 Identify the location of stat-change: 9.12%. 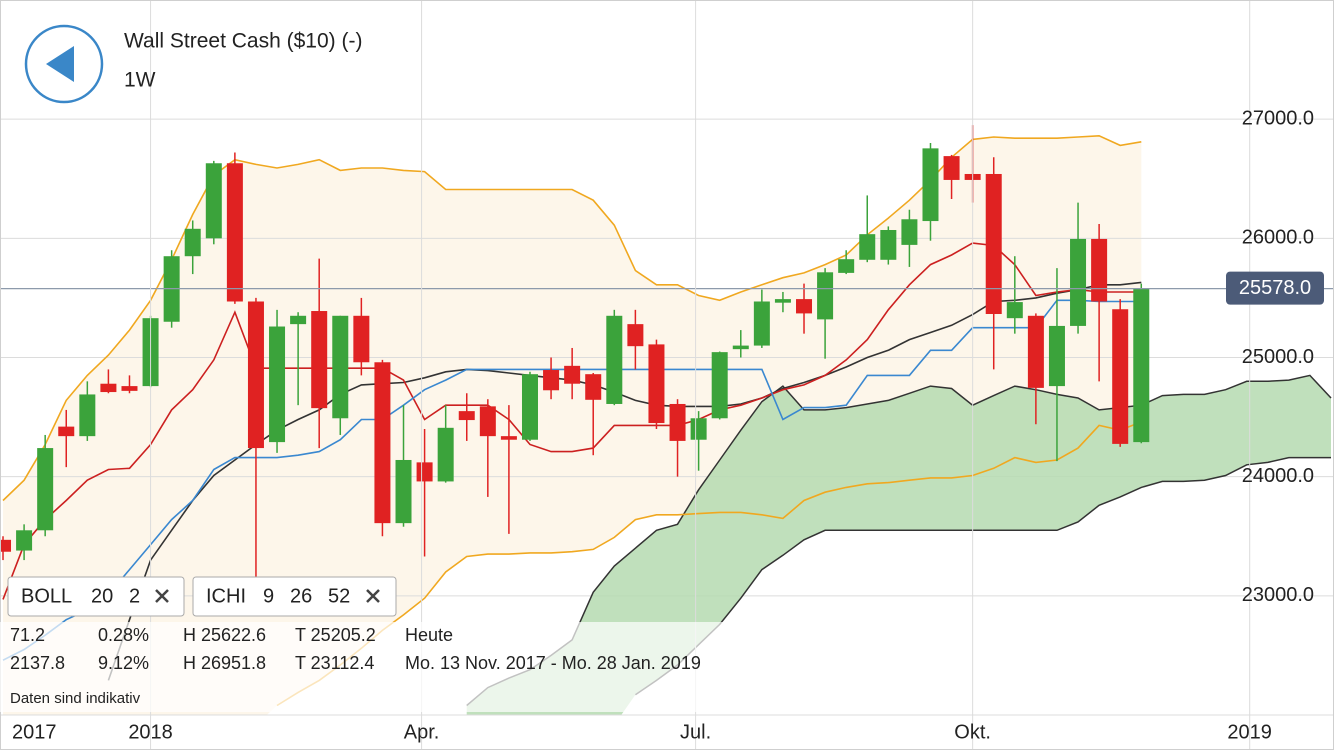
(123, 663).